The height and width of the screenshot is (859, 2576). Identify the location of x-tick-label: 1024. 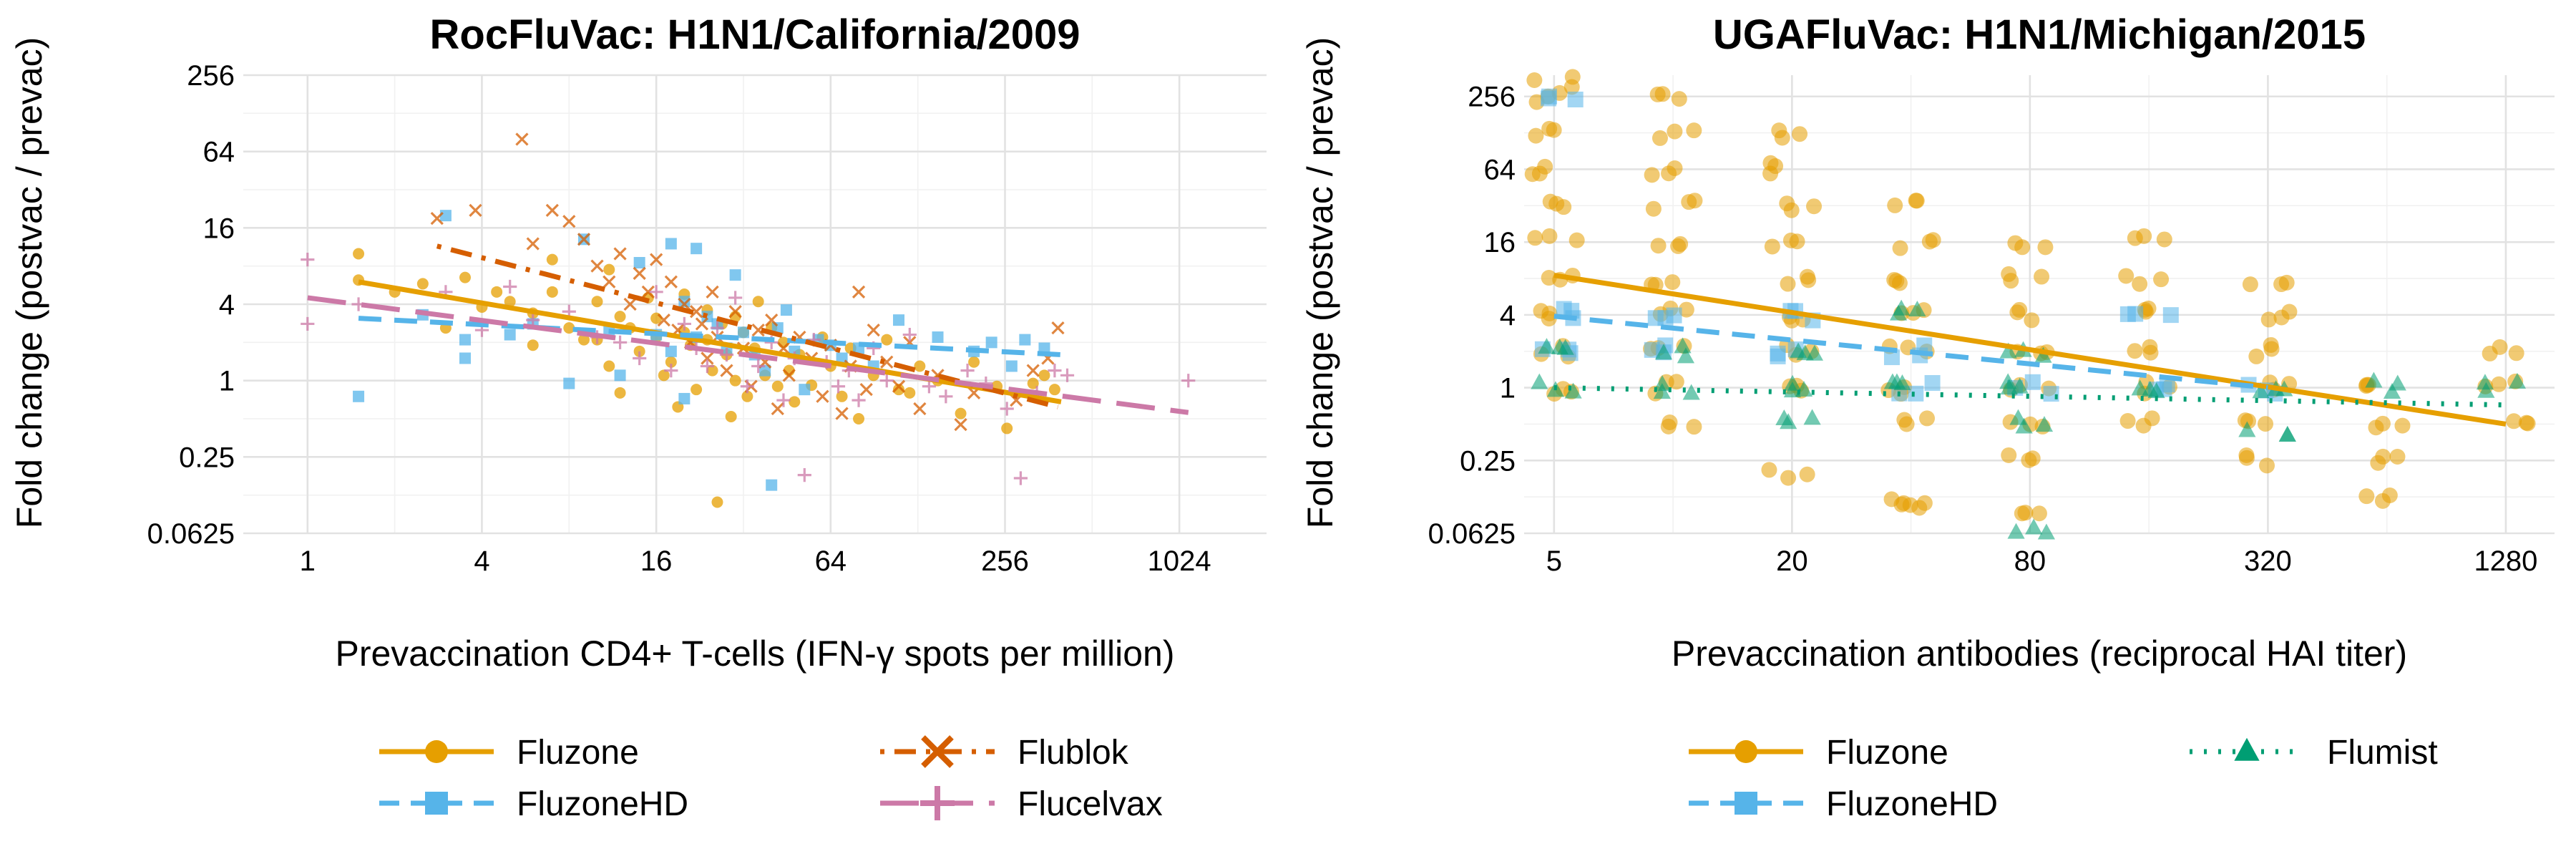
(1179, 561).